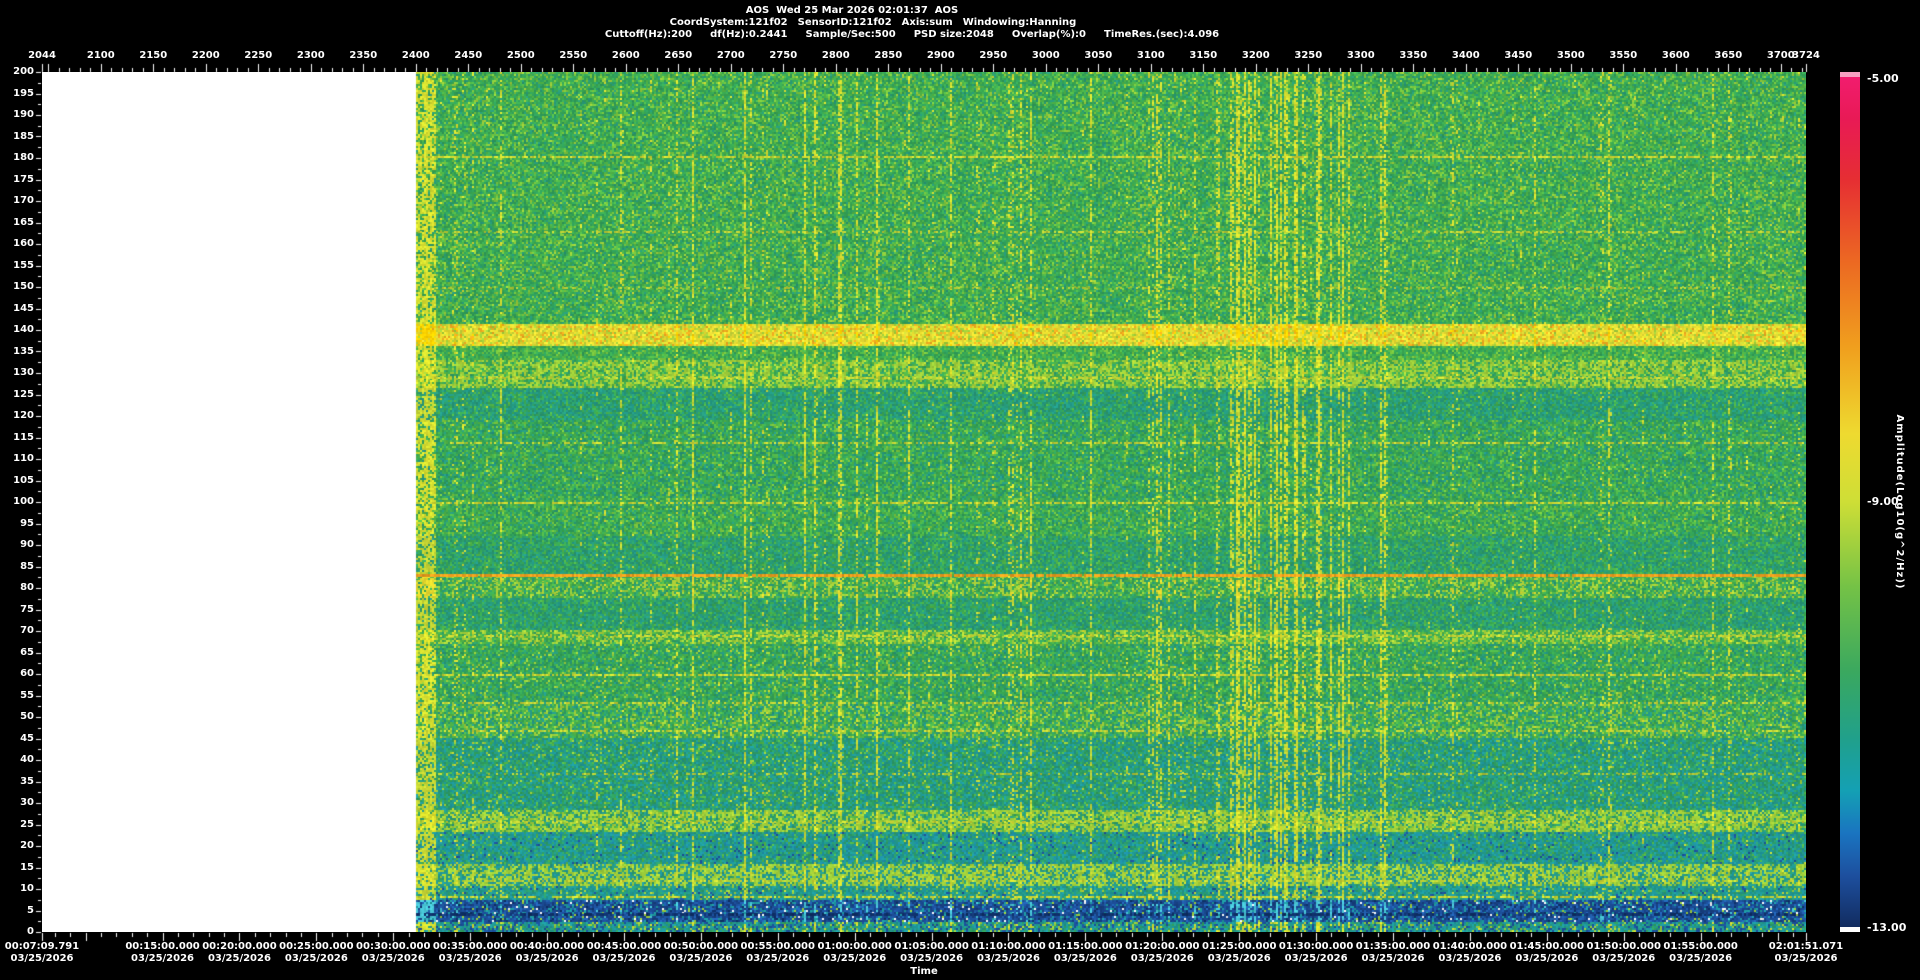 This screenshot has width=1920, height=980. What do you see at coordinates (23, 458) in the screenshot?
I see `left-axis-label: 110` at bounding box center [23, 458].